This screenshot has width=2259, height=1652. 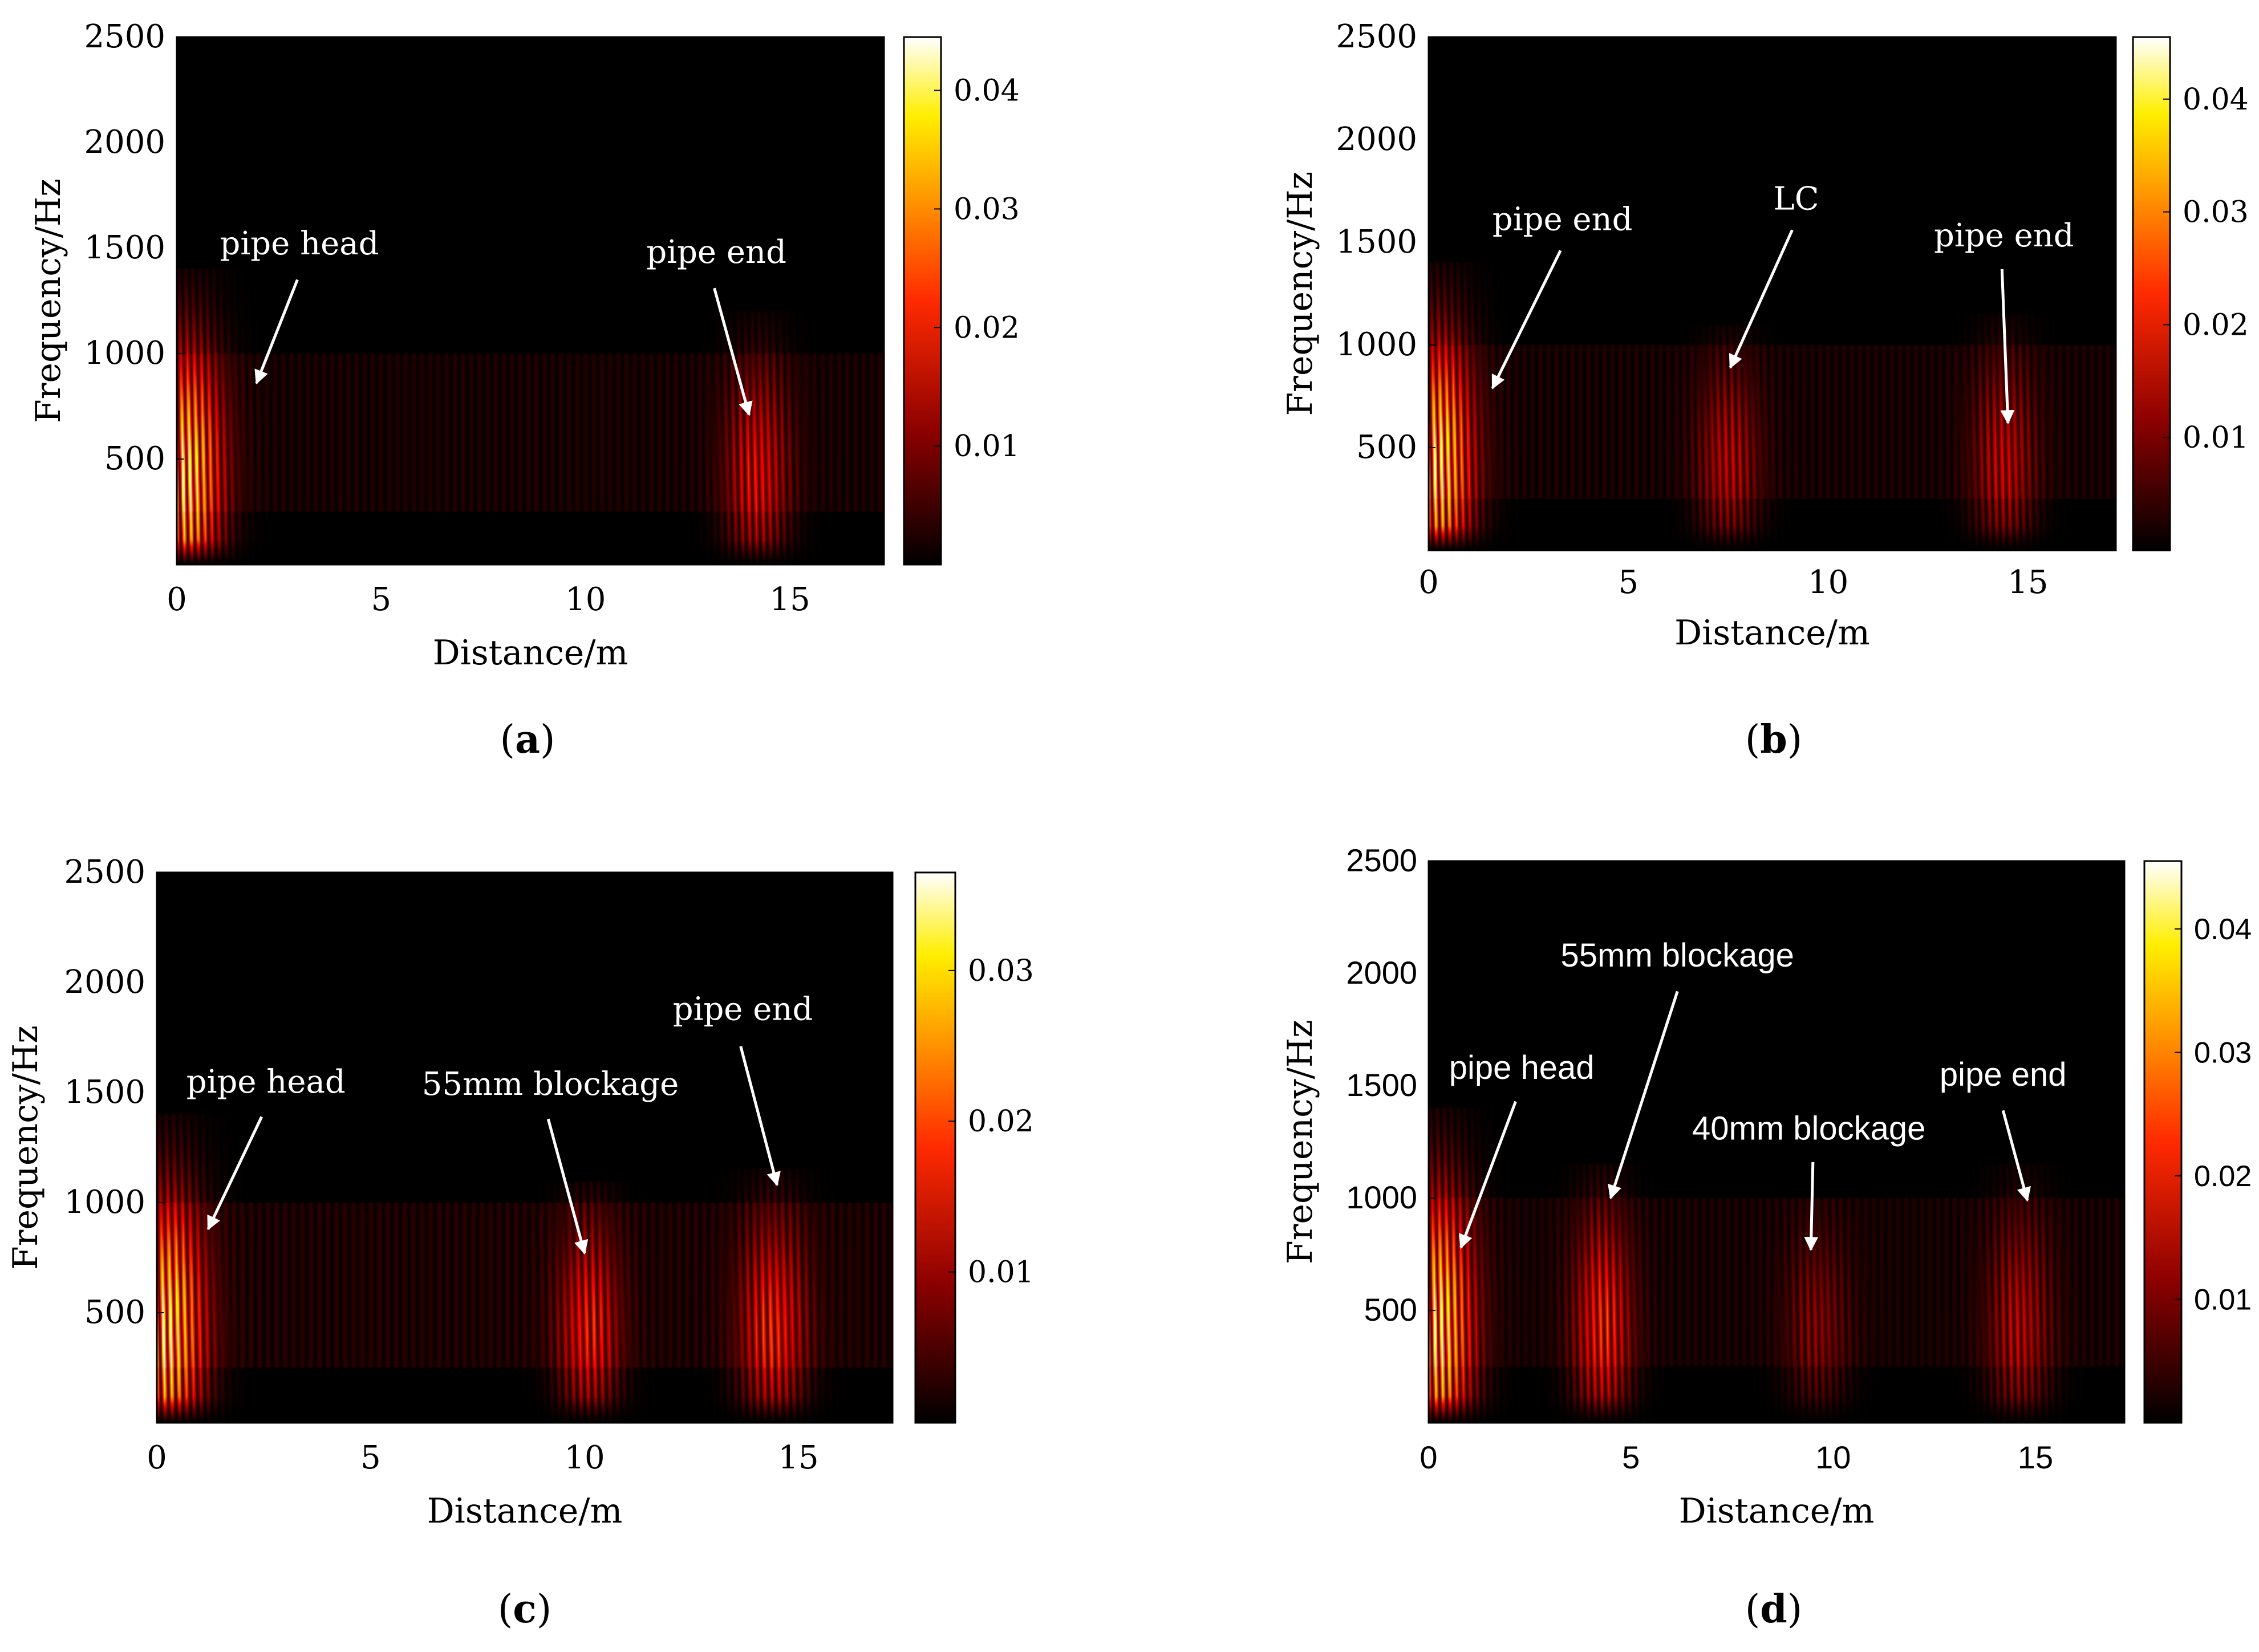 I want to click on annotation-label: 40mm blockage, so click(x=1808, y=1128).